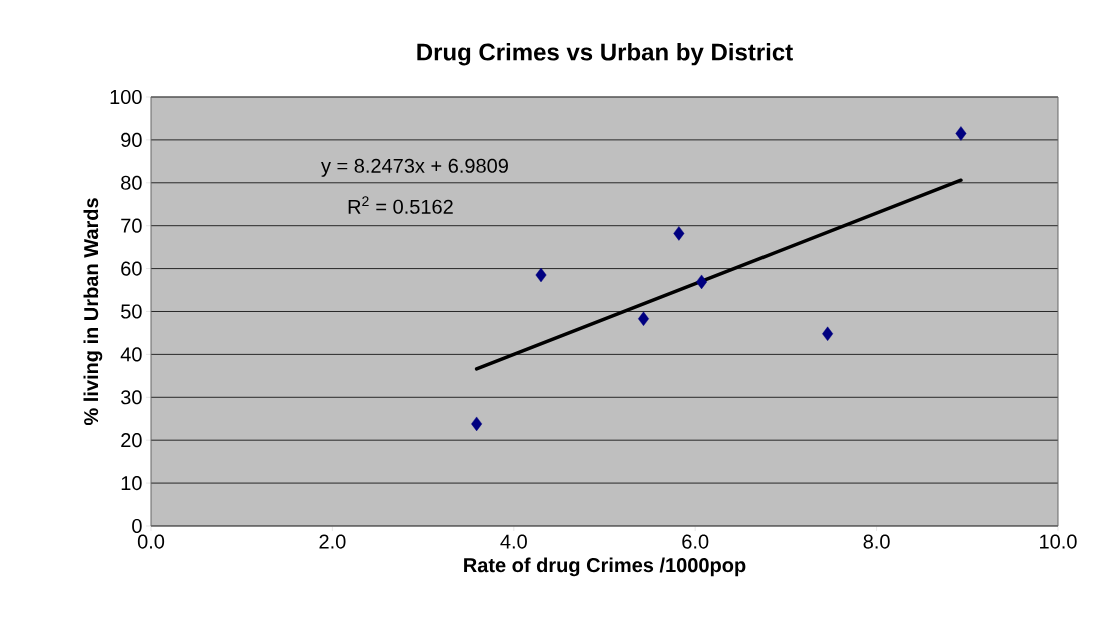 The image size is (1106, 626). What do you see at coordinates (131, 311) in the screenshot?
I see `y-tick-label: 50` at bounding box center [131, 311].